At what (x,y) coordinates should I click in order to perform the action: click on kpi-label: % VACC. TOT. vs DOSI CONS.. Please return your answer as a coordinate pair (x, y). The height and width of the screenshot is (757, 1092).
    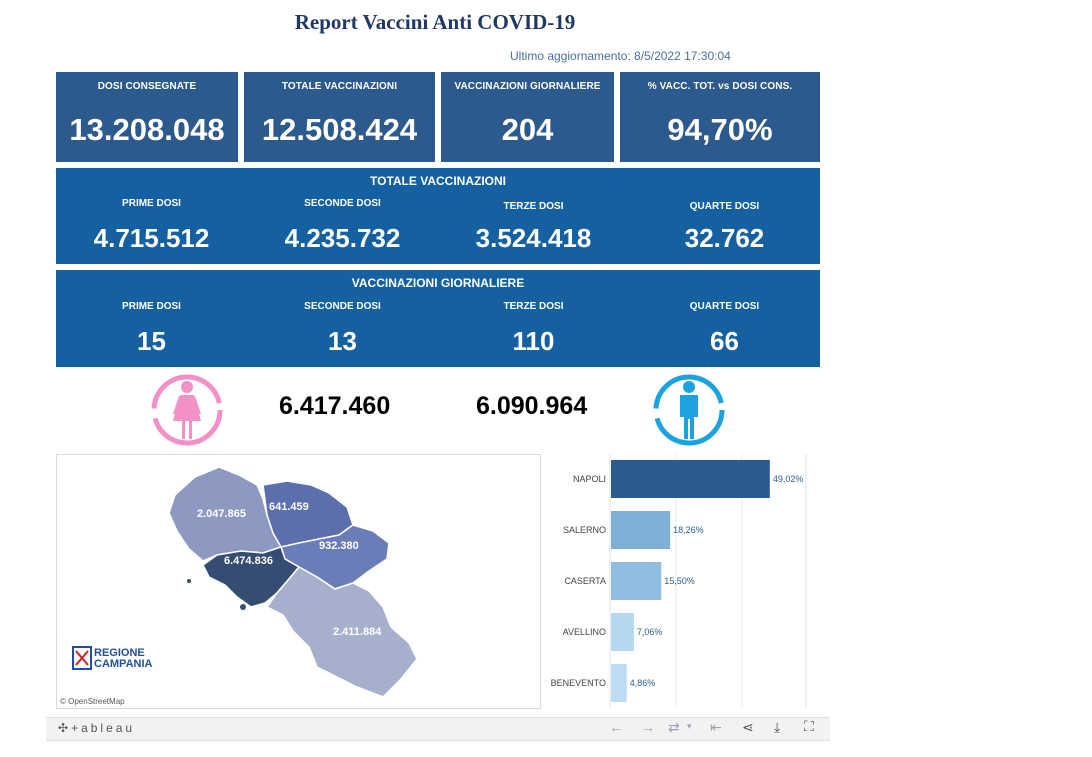
    Looking at the image, I should click on (720, 86).